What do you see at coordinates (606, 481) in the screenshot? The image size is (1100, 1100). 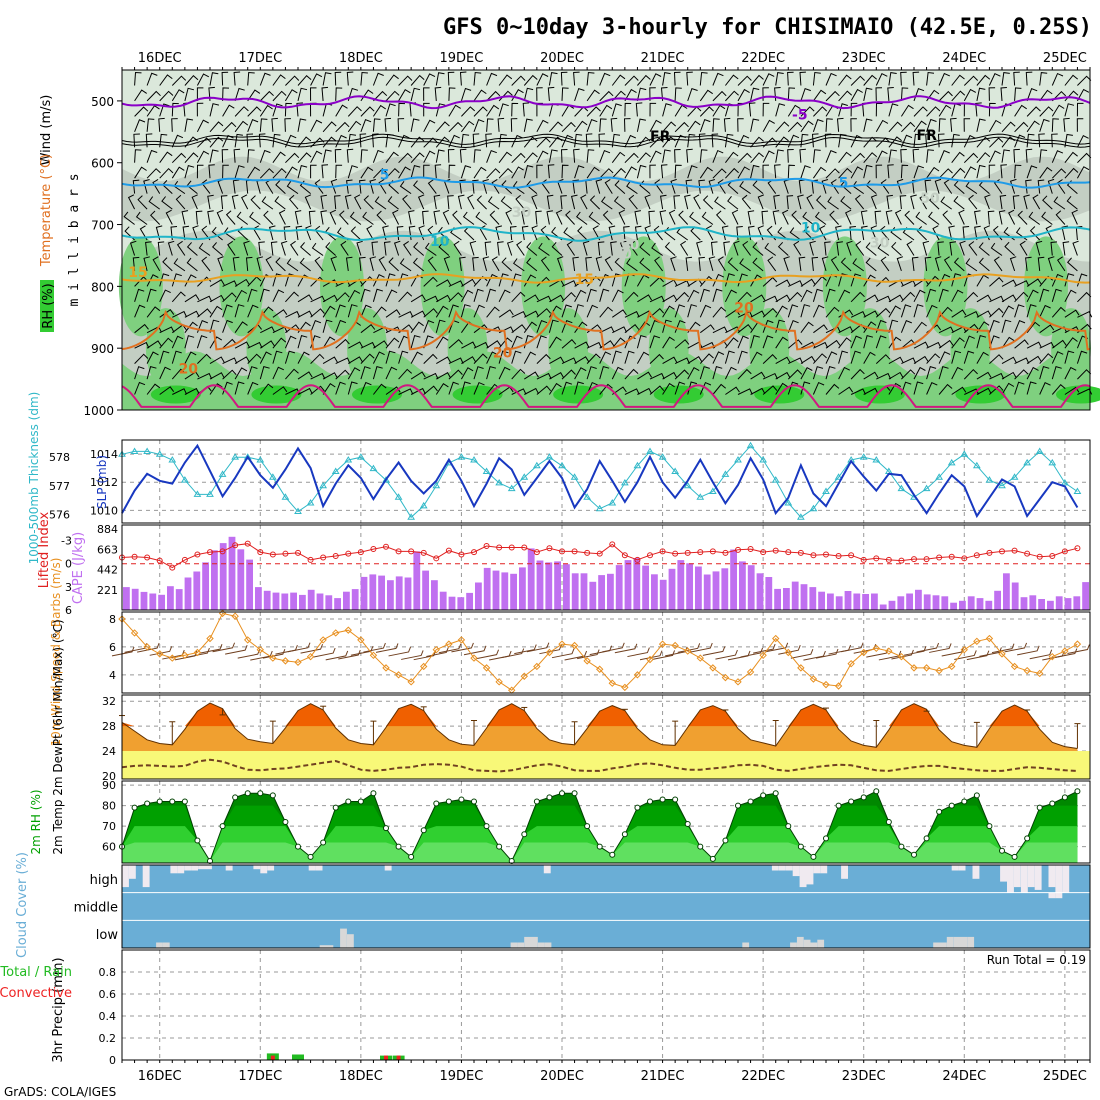 I see `panel-frame-slp` at bounding box center [606, 481].